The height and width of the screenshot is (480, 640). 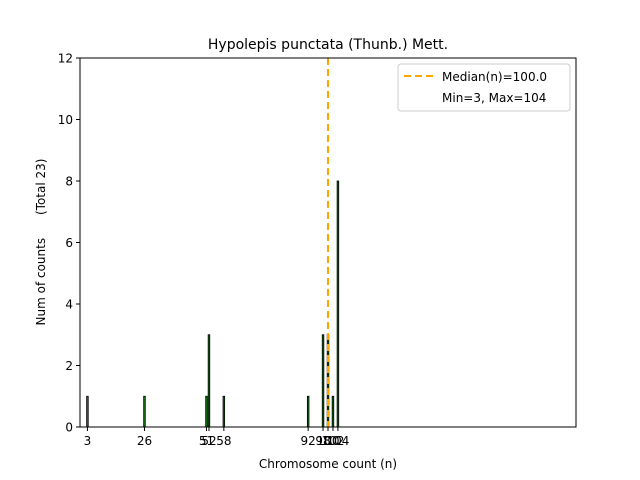 What do you see at coordinates (494, 98) in the screenshot?
I see `legend-minmax-label: Min=3, Max=104` at bounding box center [494, 98].